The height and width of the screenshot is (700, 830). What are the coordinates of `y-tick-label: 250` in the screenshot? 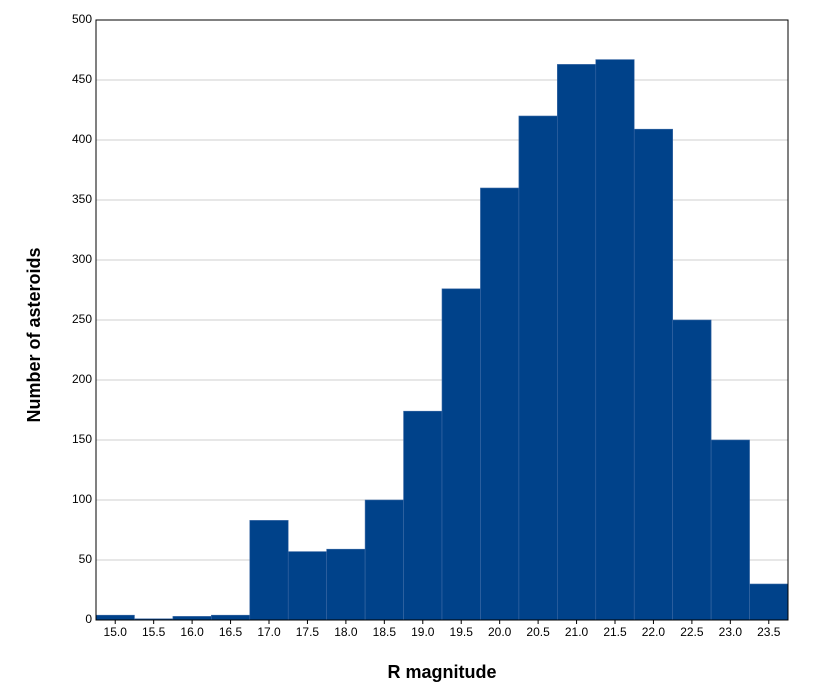 It's located at (82, 319).